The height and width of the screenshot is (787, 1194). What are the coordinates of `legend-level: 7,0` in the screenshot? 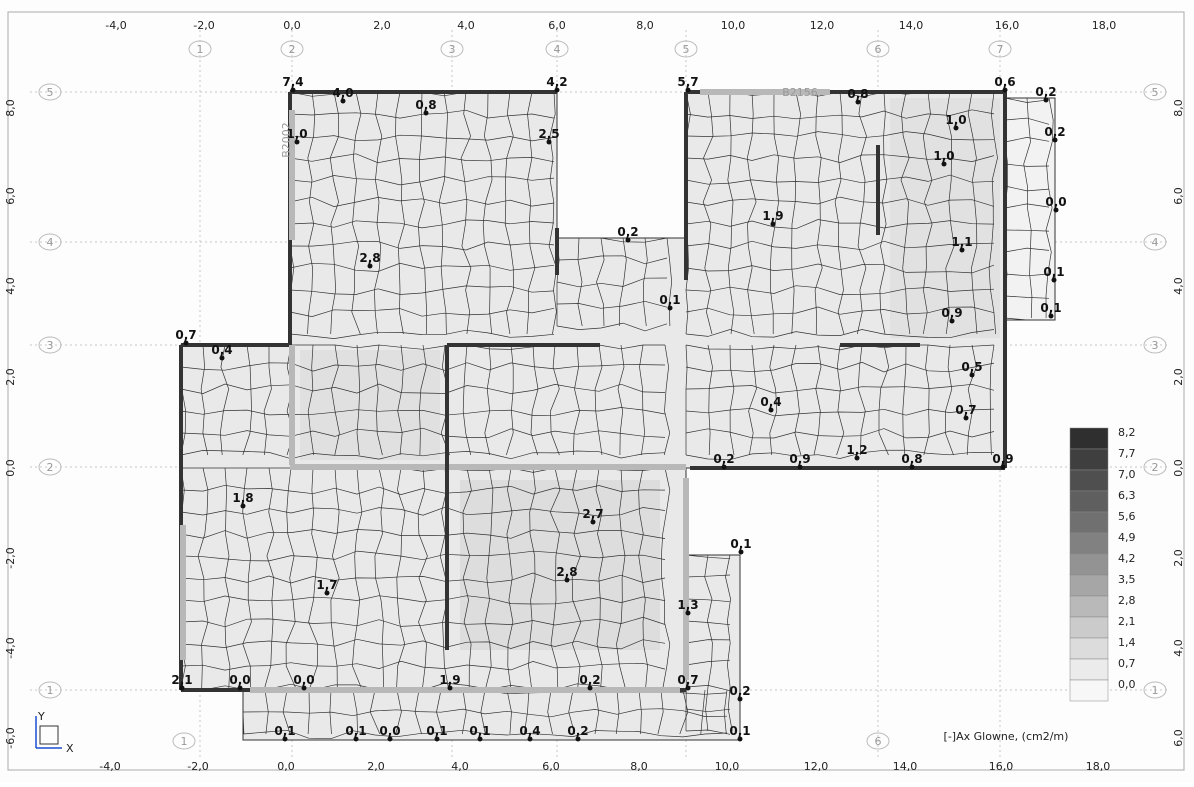 It's located at (1127, 474).